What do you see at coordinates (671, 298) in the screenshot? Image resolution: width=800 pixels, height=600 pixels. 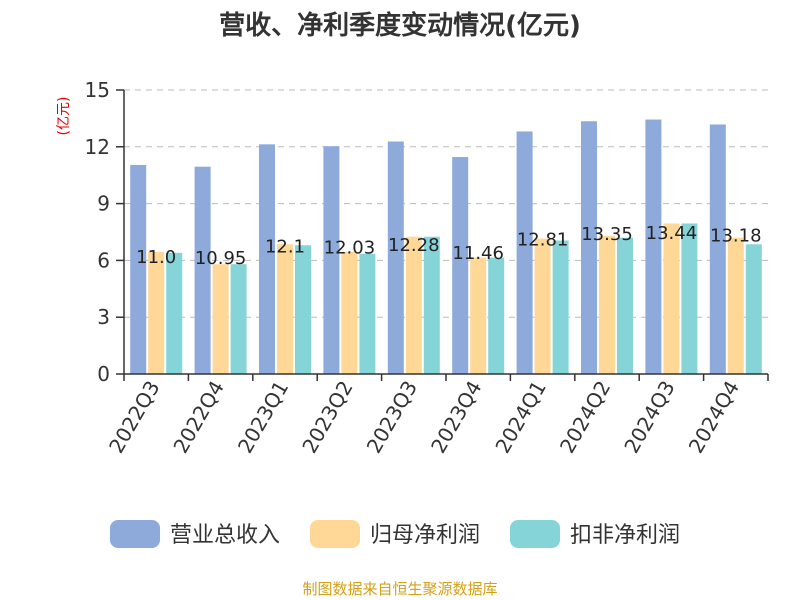 I see `bar-2-2024Q3` at bounding box center [671, 298].